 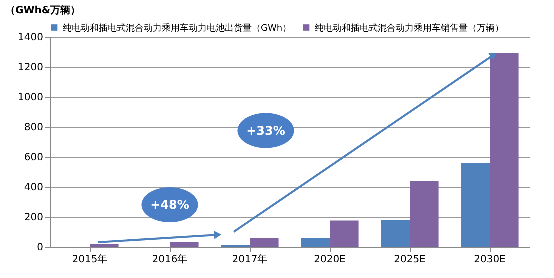 What do you see at coordinates (31, 38) in the screenshot?
I see `y-tick-label: 1400` at bounding box center [31, 38].